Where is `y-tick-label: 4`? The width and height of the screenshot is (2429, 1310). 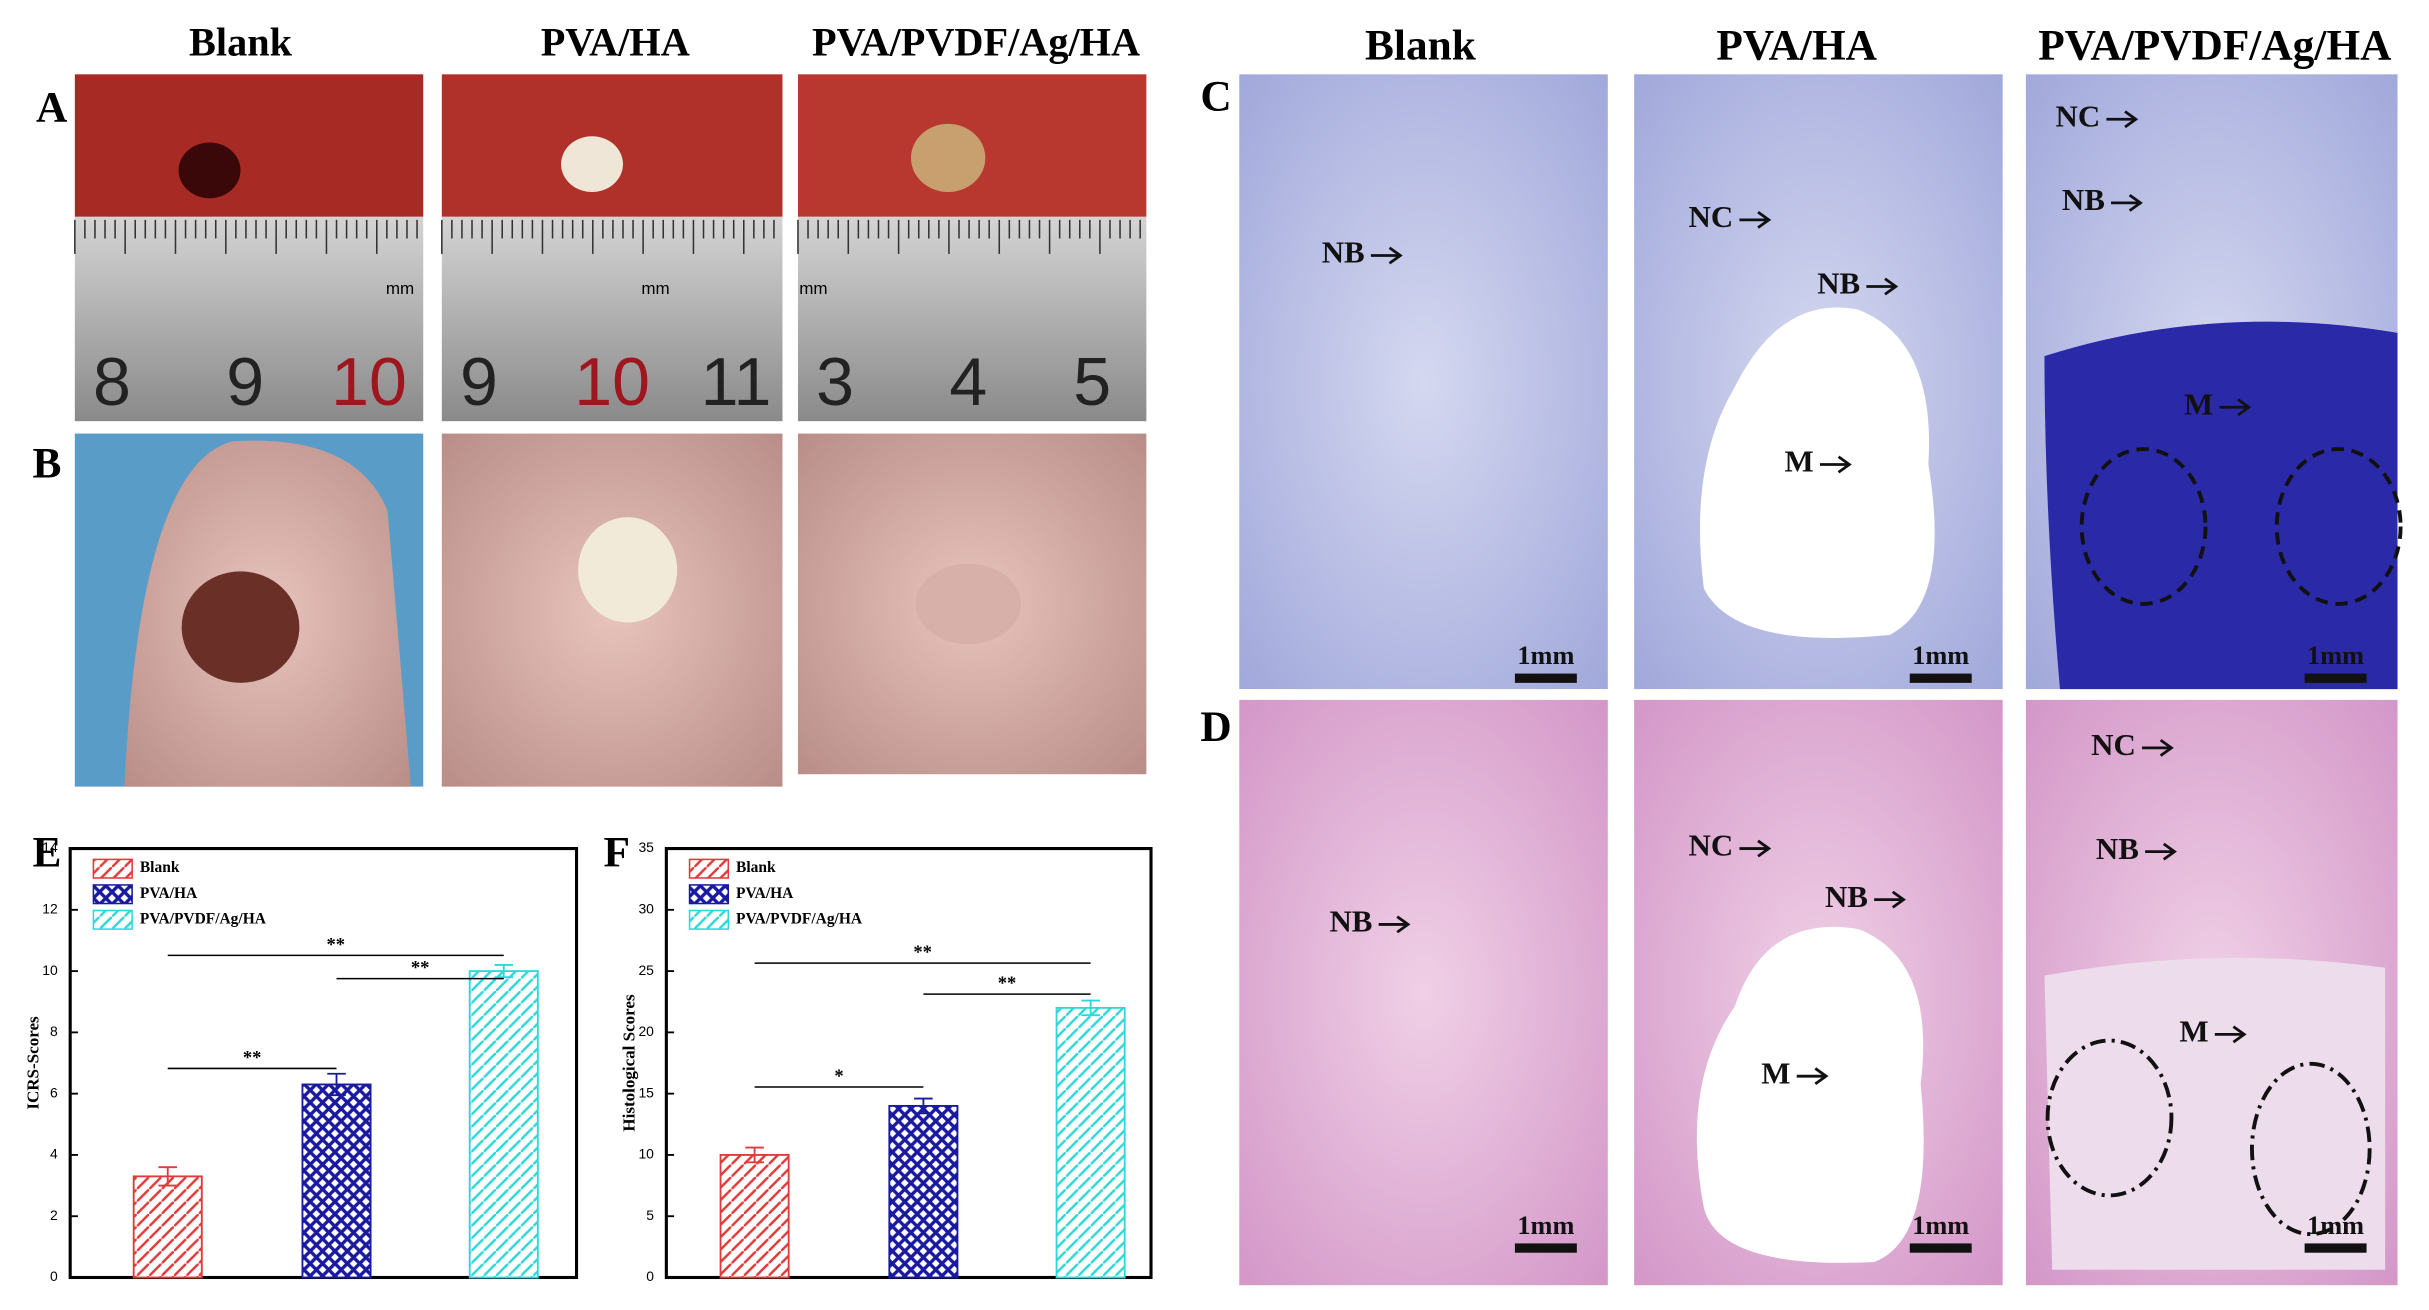
y-tick-label: 4 is located at coordinates (54, 1154).